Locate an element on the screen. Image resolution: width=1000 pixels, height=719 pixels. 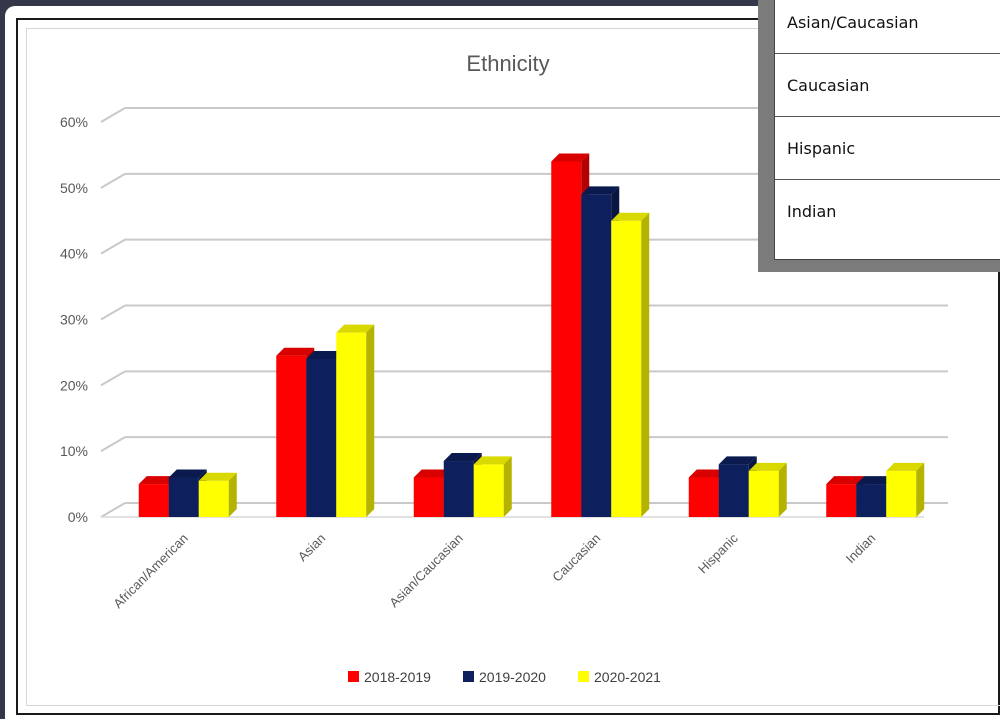
table-row: Hispanic is located at coordinates (887, 148).